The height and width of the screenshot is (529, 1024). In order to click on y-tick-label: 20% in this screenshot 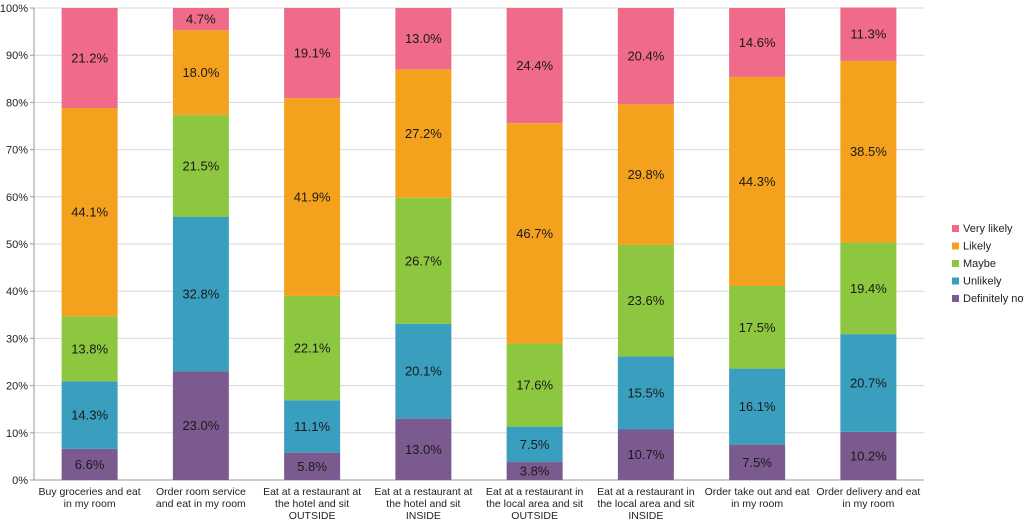, I will do `click(17, 387)`.